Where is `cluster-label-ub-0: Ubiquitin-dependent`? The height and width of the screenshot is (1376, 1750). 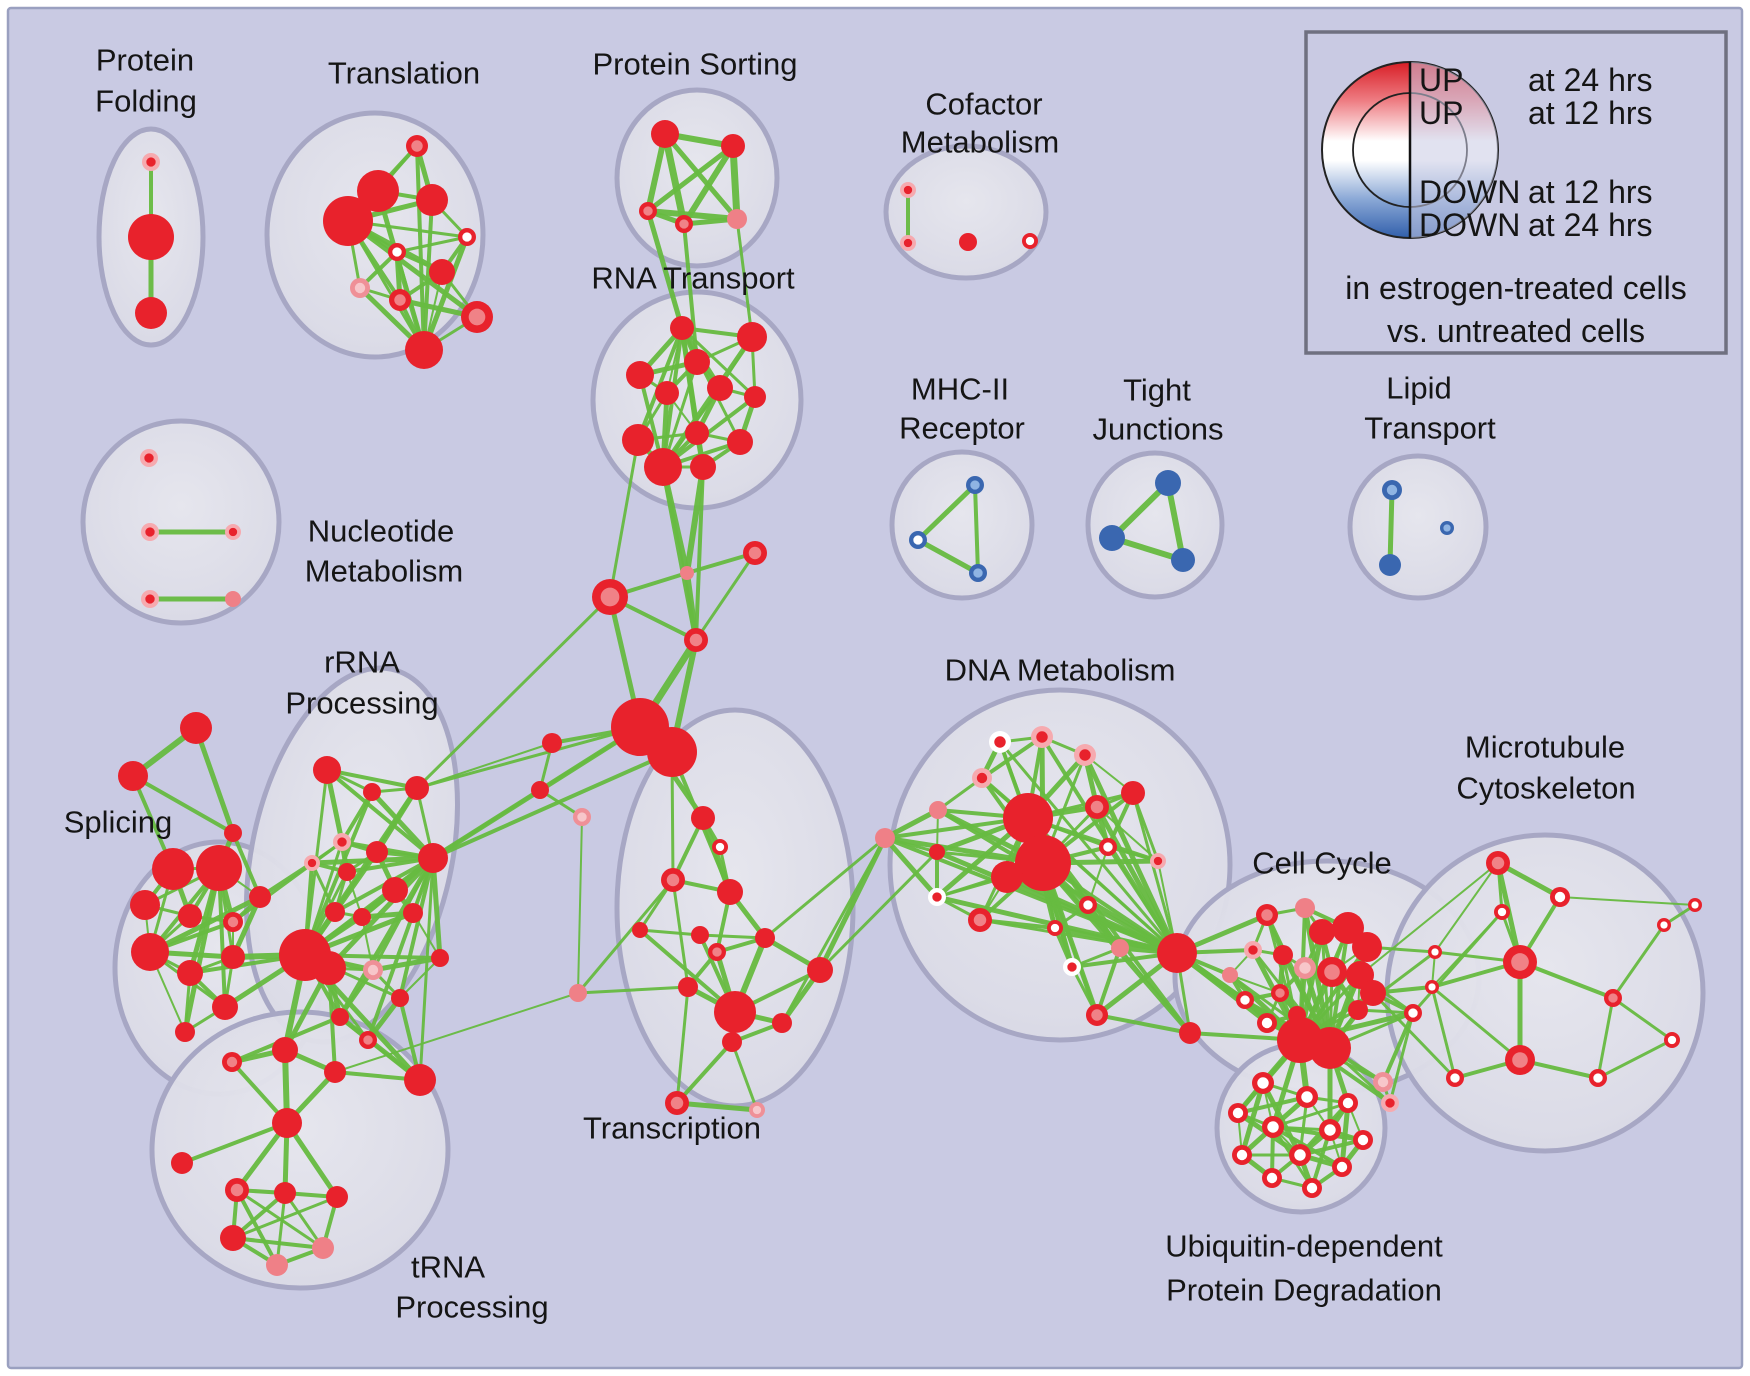
cluster-label-ub-0: Ubiquitin-dependent is located at coordinates (1304, 1246).